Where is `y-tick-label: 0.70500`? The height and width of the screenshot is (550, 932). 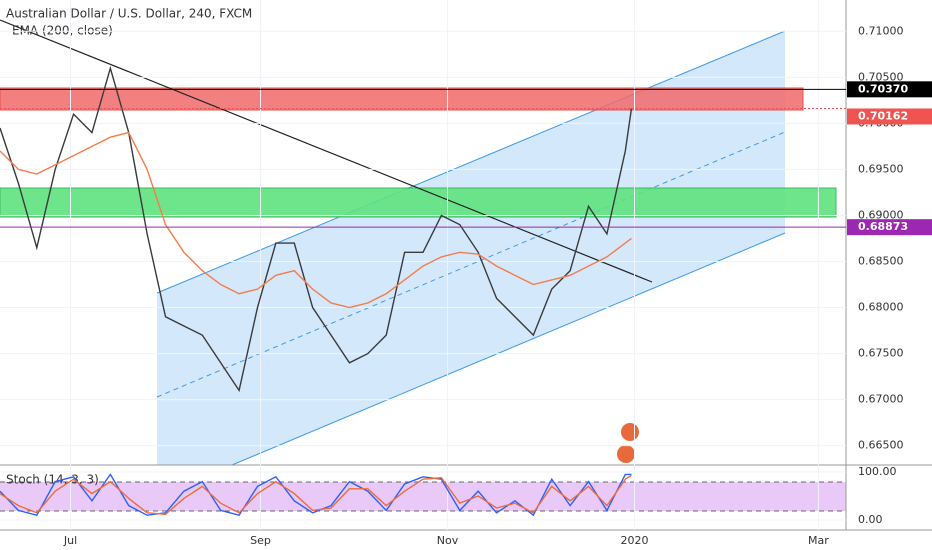
y-tick-label: 0.70500 is located at coordinates (881, 76).